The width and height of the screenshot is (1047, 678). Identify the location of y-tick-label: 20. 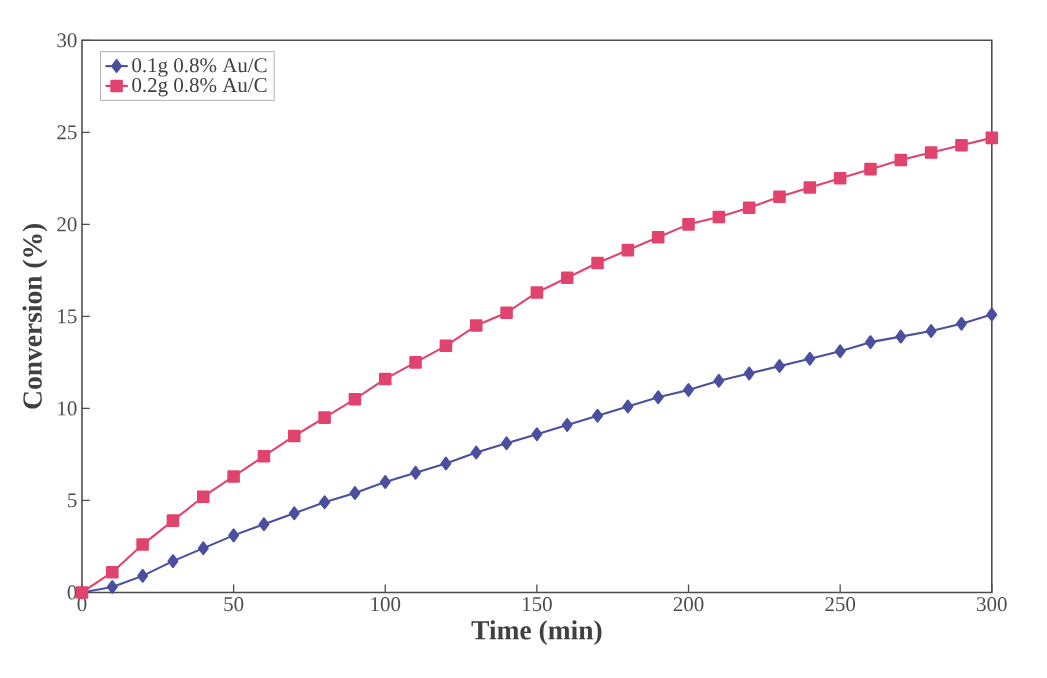
(67, 224).